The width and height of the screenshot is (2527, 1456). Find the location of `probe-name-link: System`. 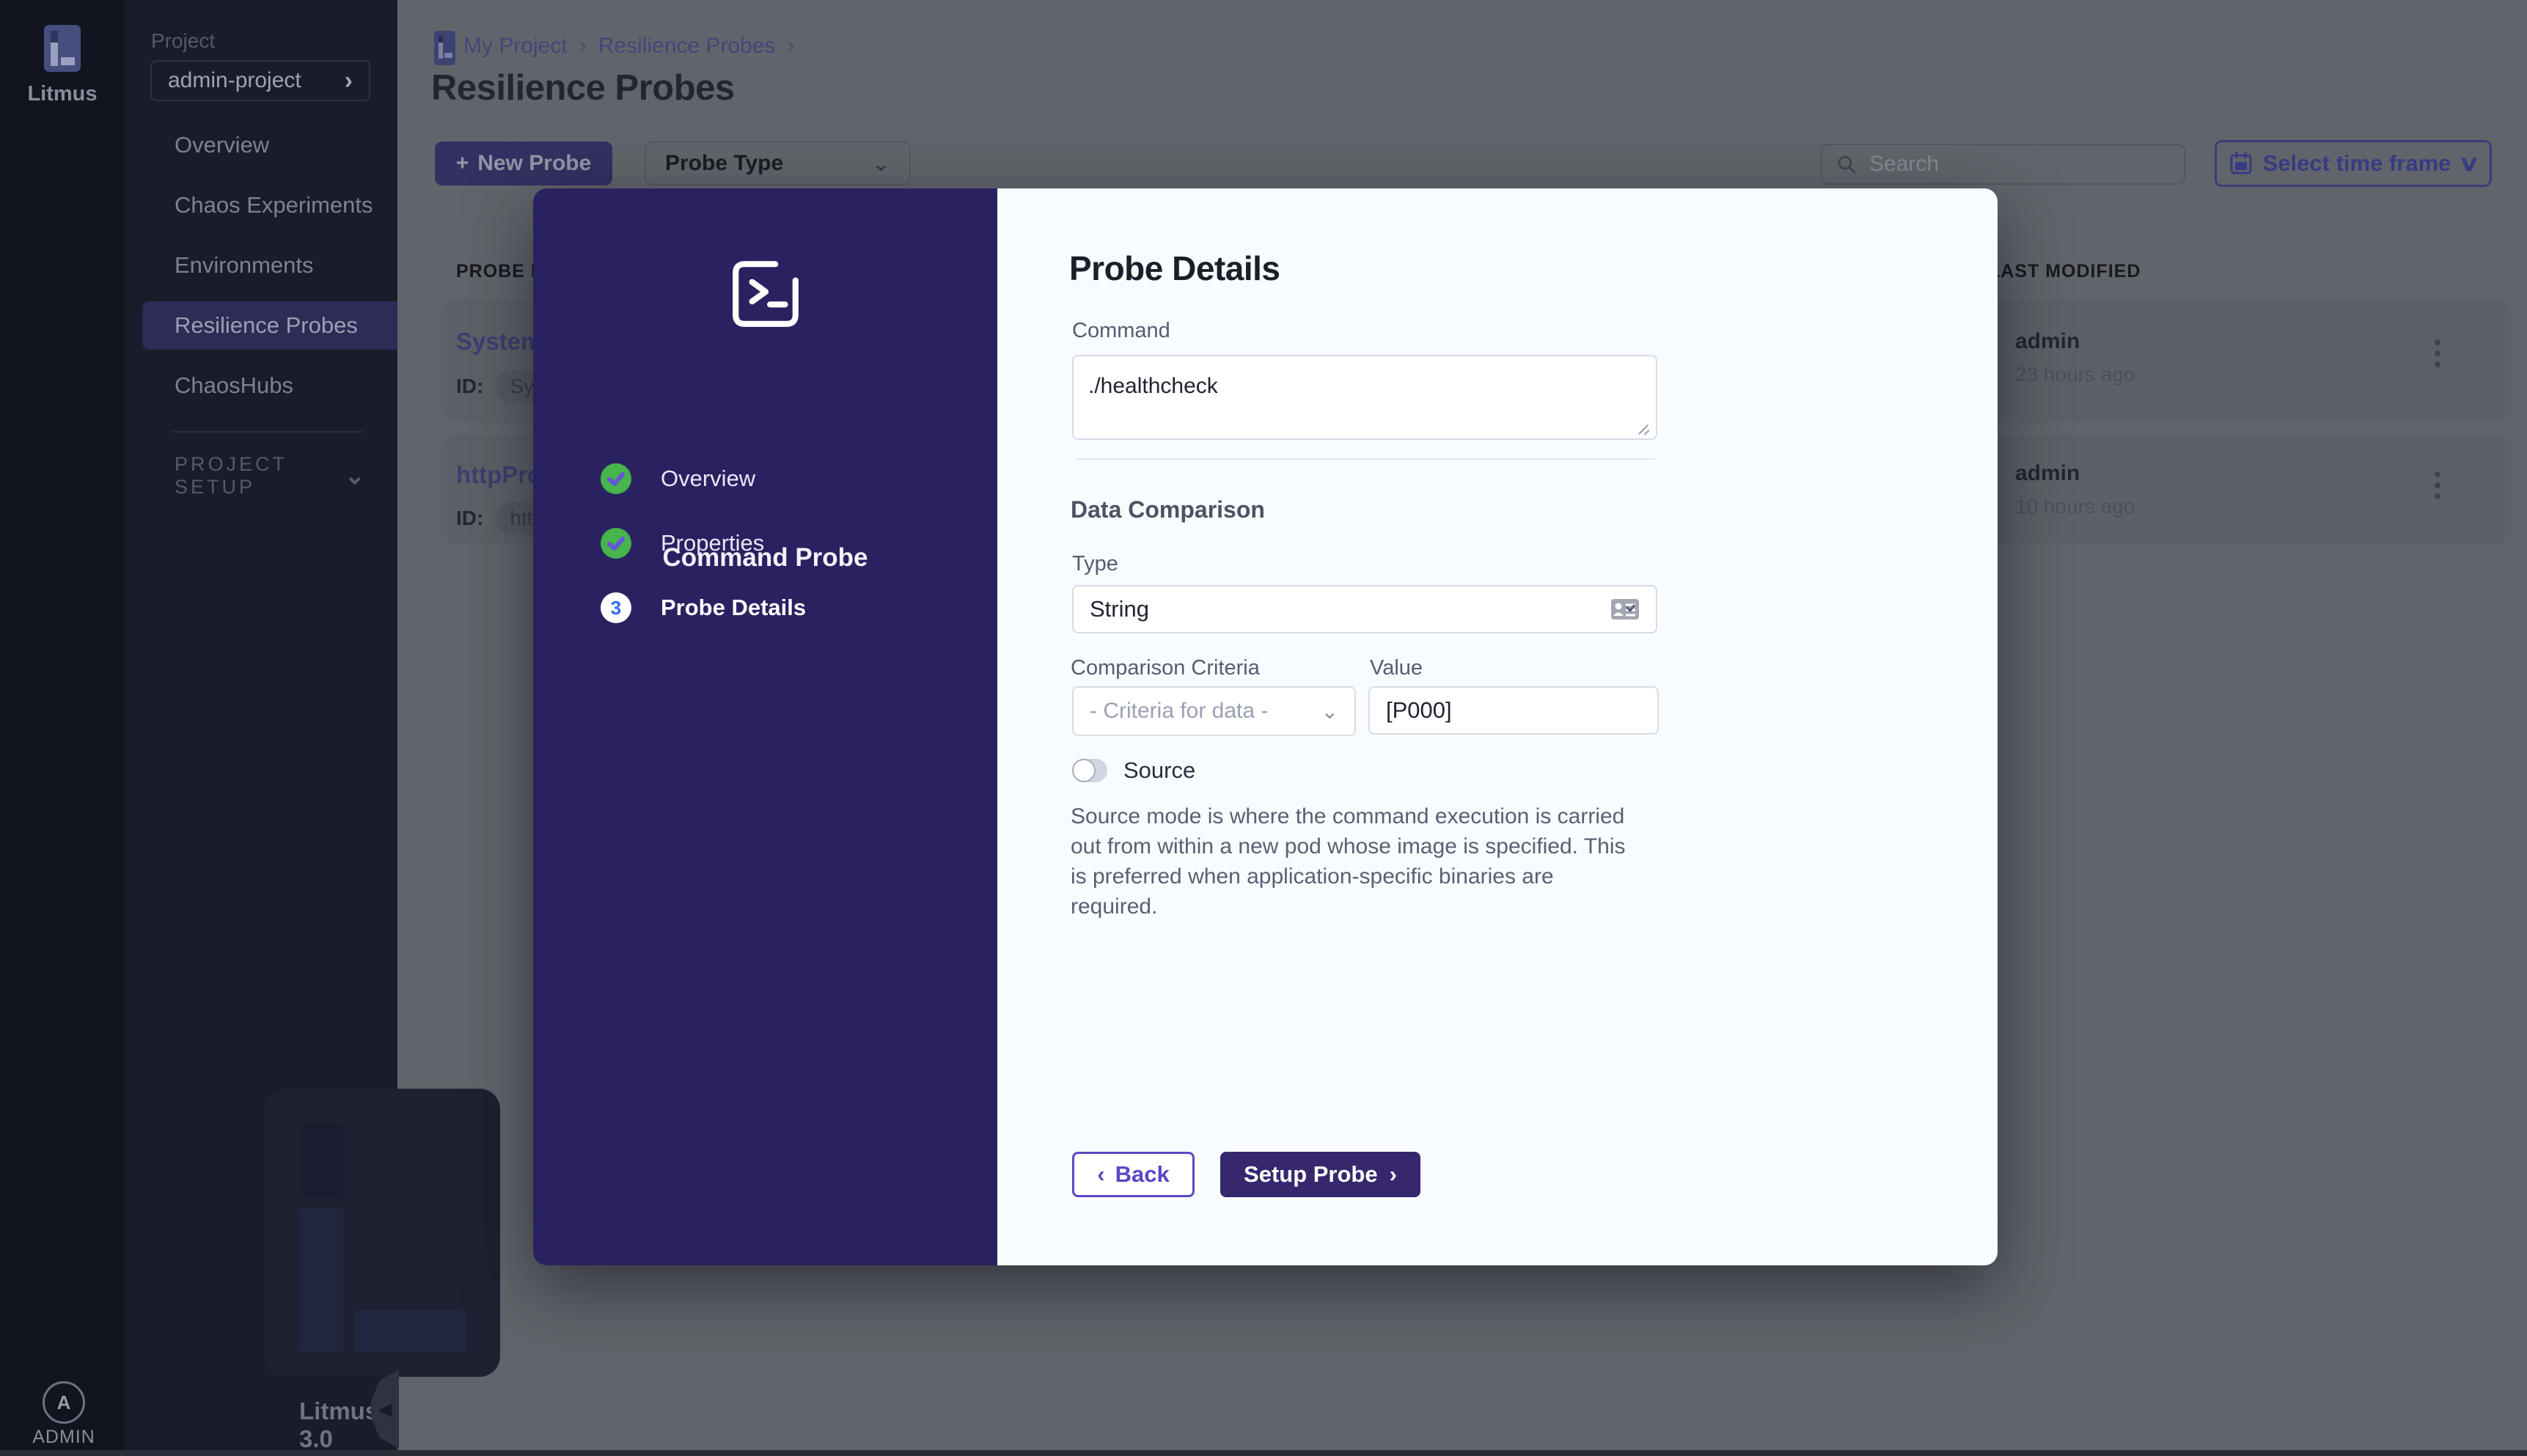

probe-name-link: System is located at coordinates (499, 341).